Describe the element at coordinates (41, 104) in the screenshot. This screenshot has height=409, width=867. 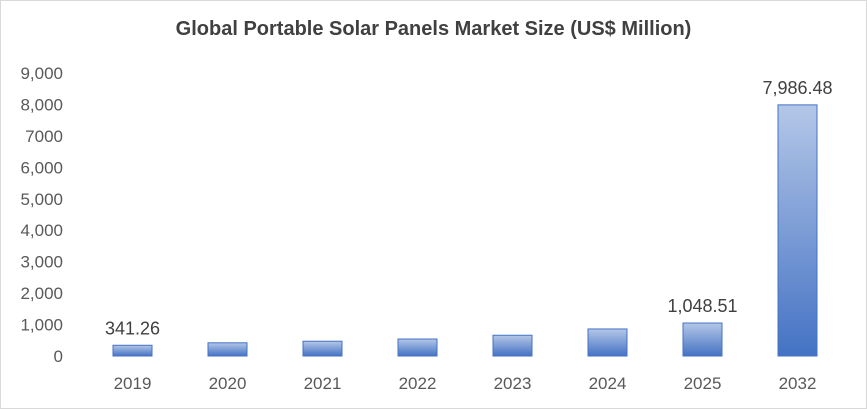
I see `y-tick-label: 8,000` at that location.